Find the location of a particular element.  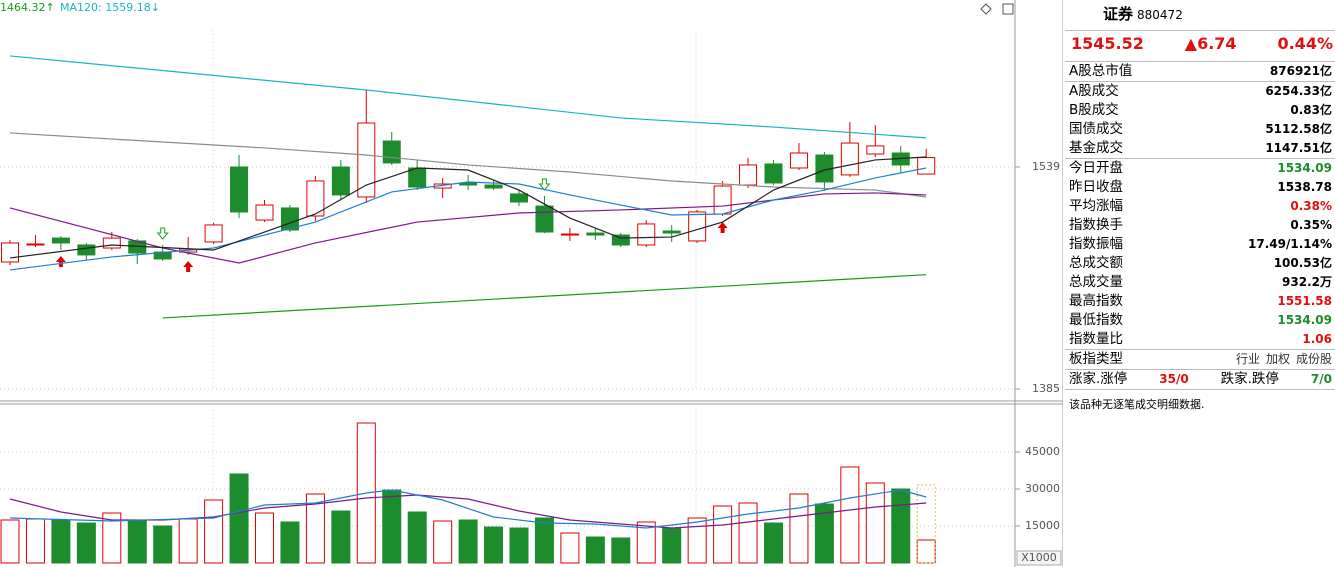

y-tick-label: 15000 is located at coordinates (1042, 525).